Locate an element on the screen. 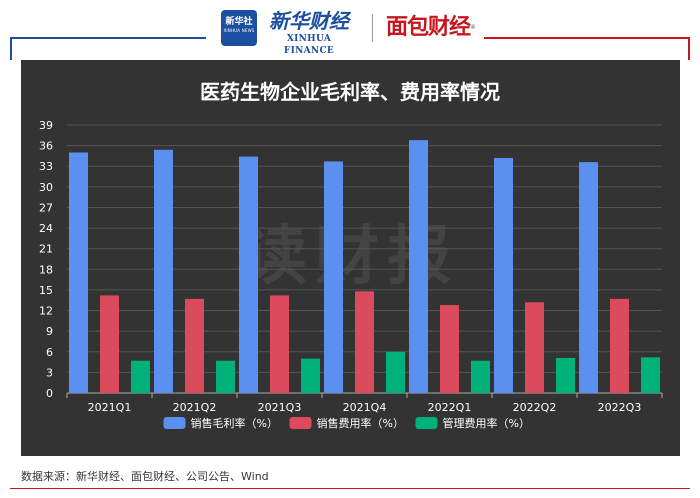  y-tick-label: 30 is located at coordinates (46, 187).